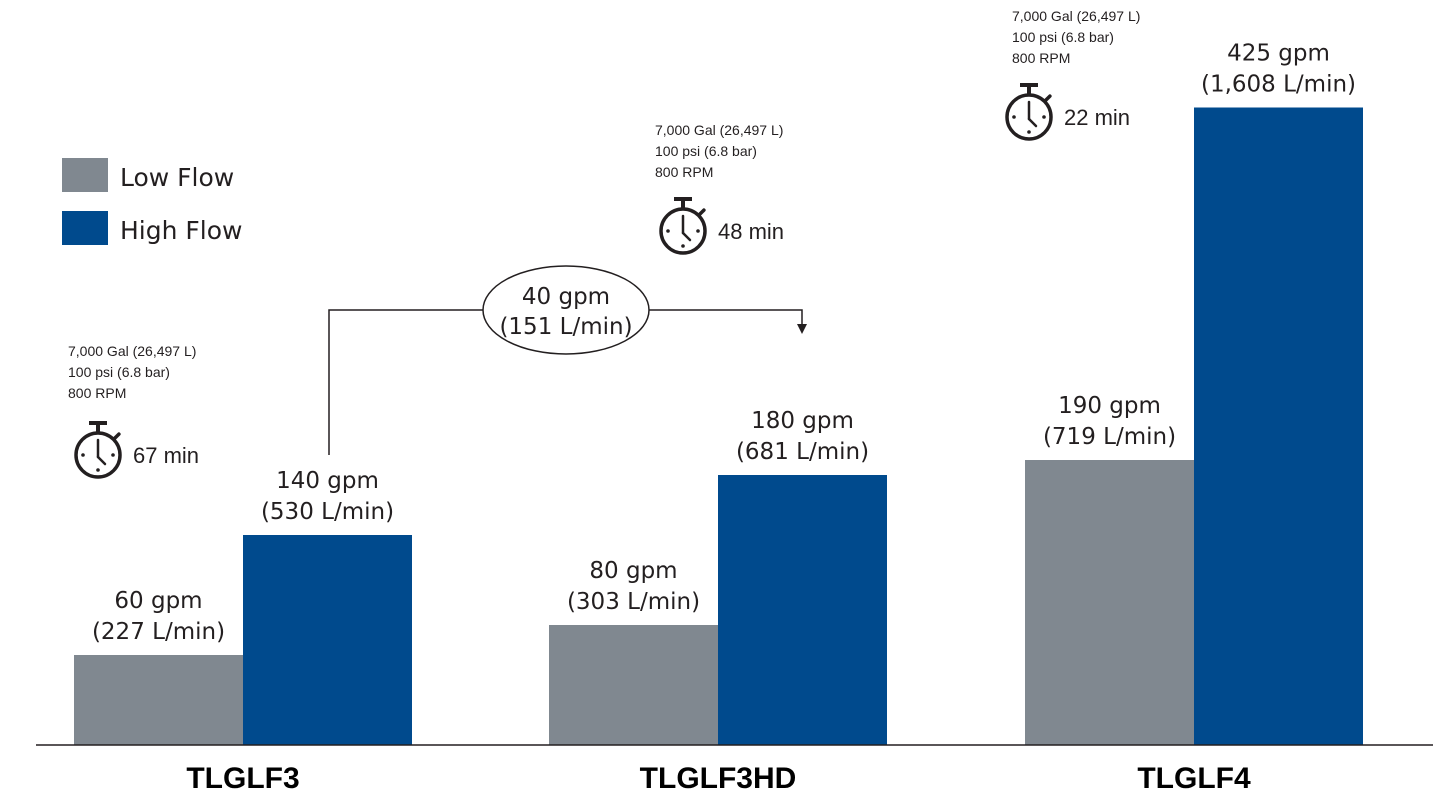 Image resolution: width=1433 pixels, height=796 pixels. What do you see at coordinates (565, 327) in the screenshot?
I see `diff-label-lmin: (151 L/min)` at bounding box center [565, 327].